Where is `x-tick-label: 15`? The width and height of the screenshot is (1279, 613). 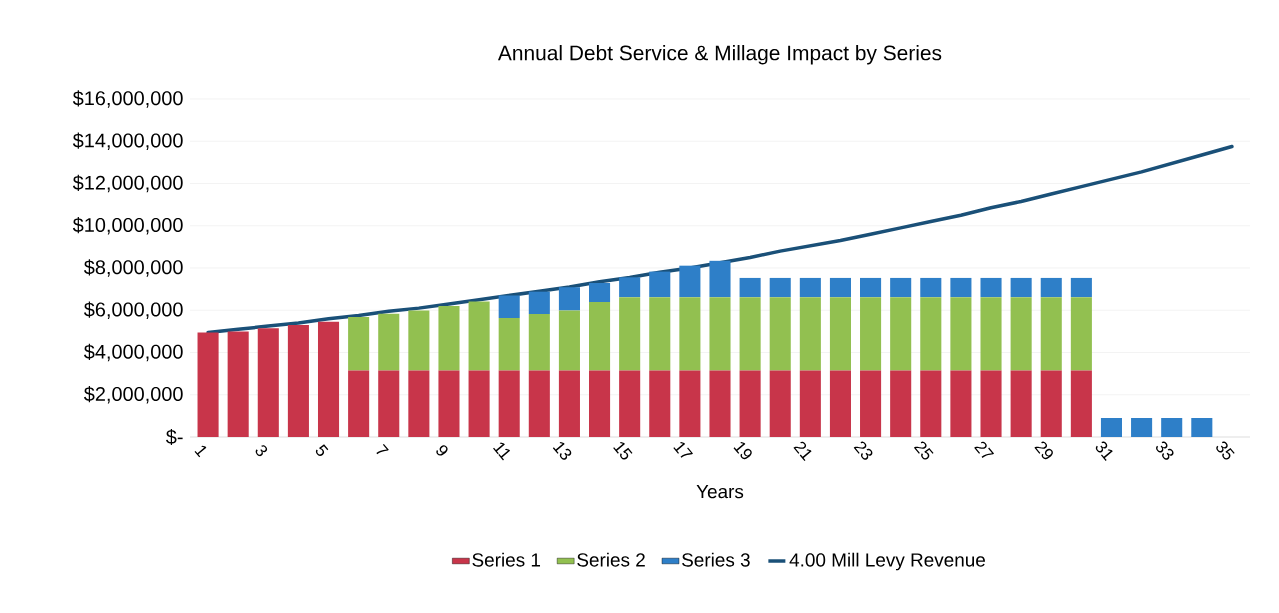
x-tick-label: 15 is located at coordinates (623, 451).